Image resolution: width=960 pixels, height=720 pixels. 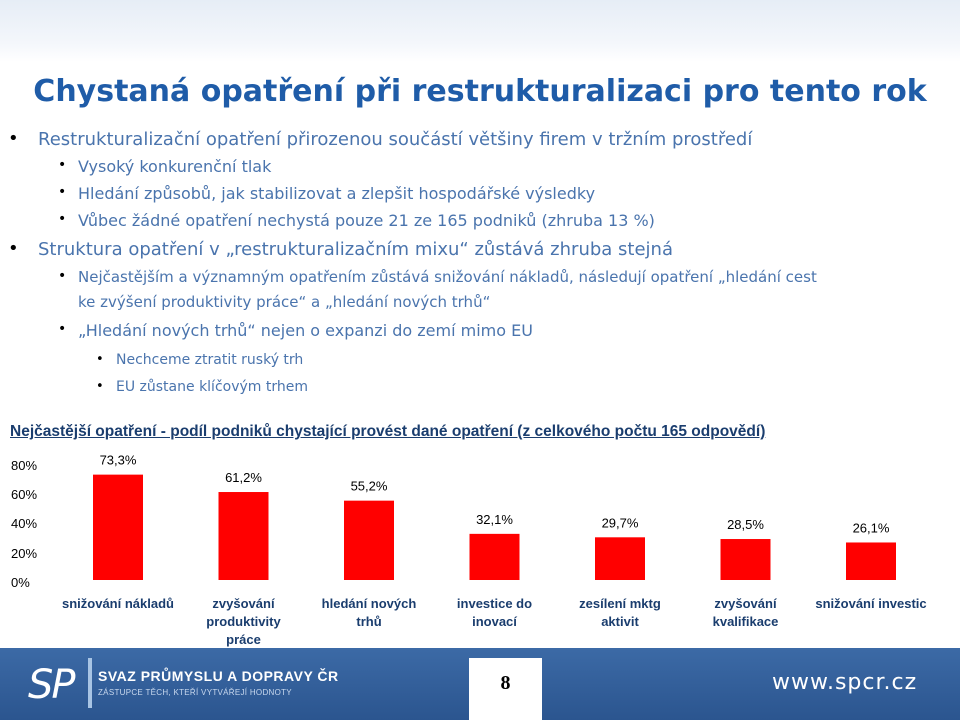 What do you see at coordinates (620, 603) in the screenshot?
I see `category-label: zesílení mktg` at bounding box center [620, 603].